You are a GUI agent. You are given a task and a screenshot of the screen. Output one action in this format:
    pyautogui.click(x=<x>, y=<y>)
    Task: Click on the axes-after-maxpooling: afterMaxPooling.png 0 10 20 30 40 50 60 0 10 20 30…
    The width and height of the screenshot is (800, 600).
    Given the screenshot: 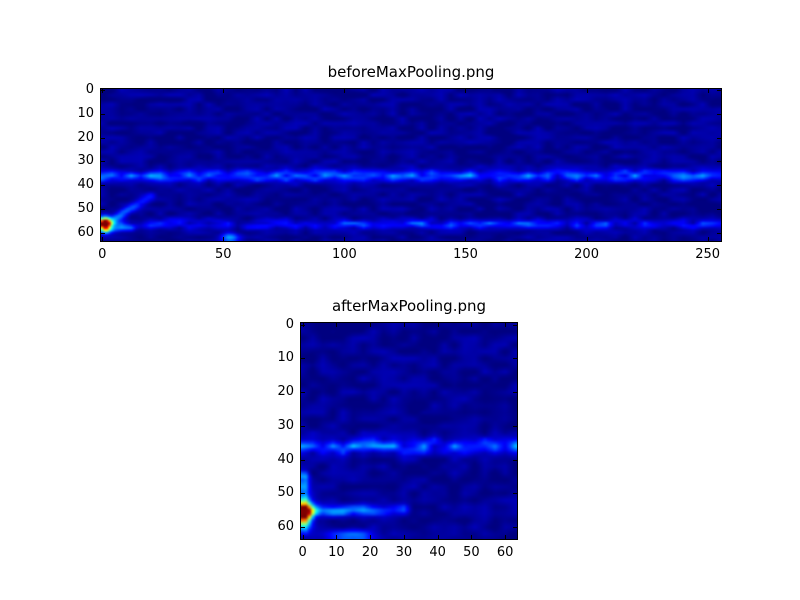 What is the action you would take?
    pyautogui.click(x=397, y=428)
    